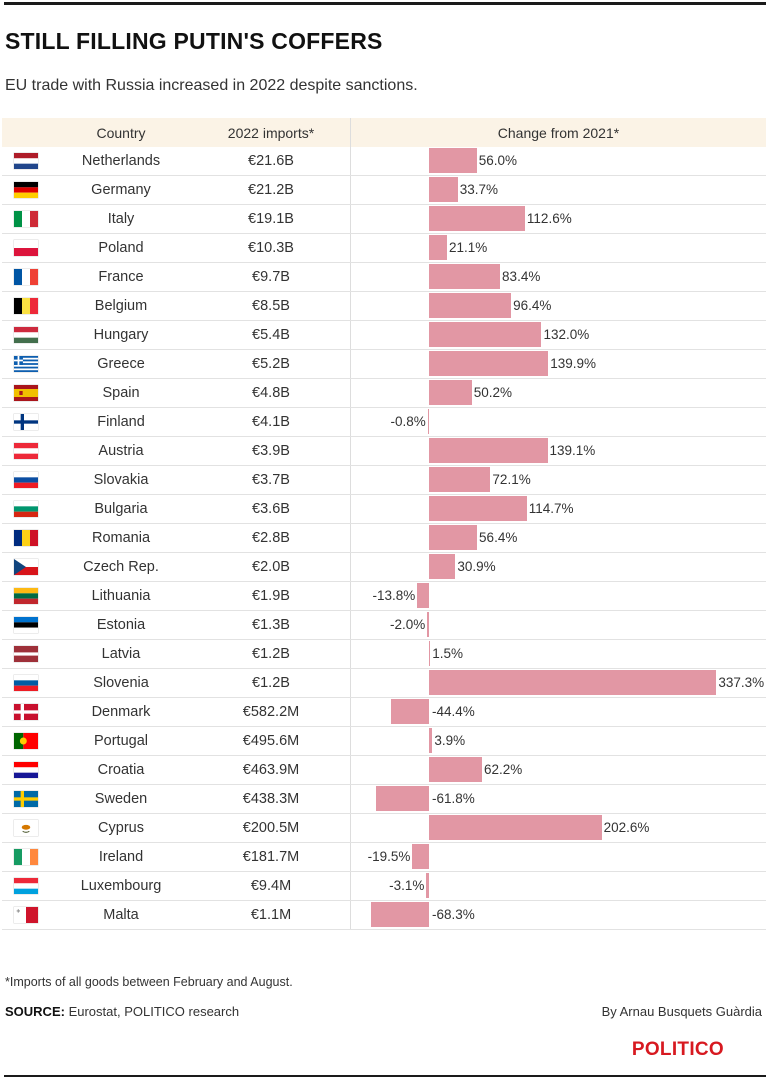  I want to click on change-label: 3.9%, so click(450, 740).